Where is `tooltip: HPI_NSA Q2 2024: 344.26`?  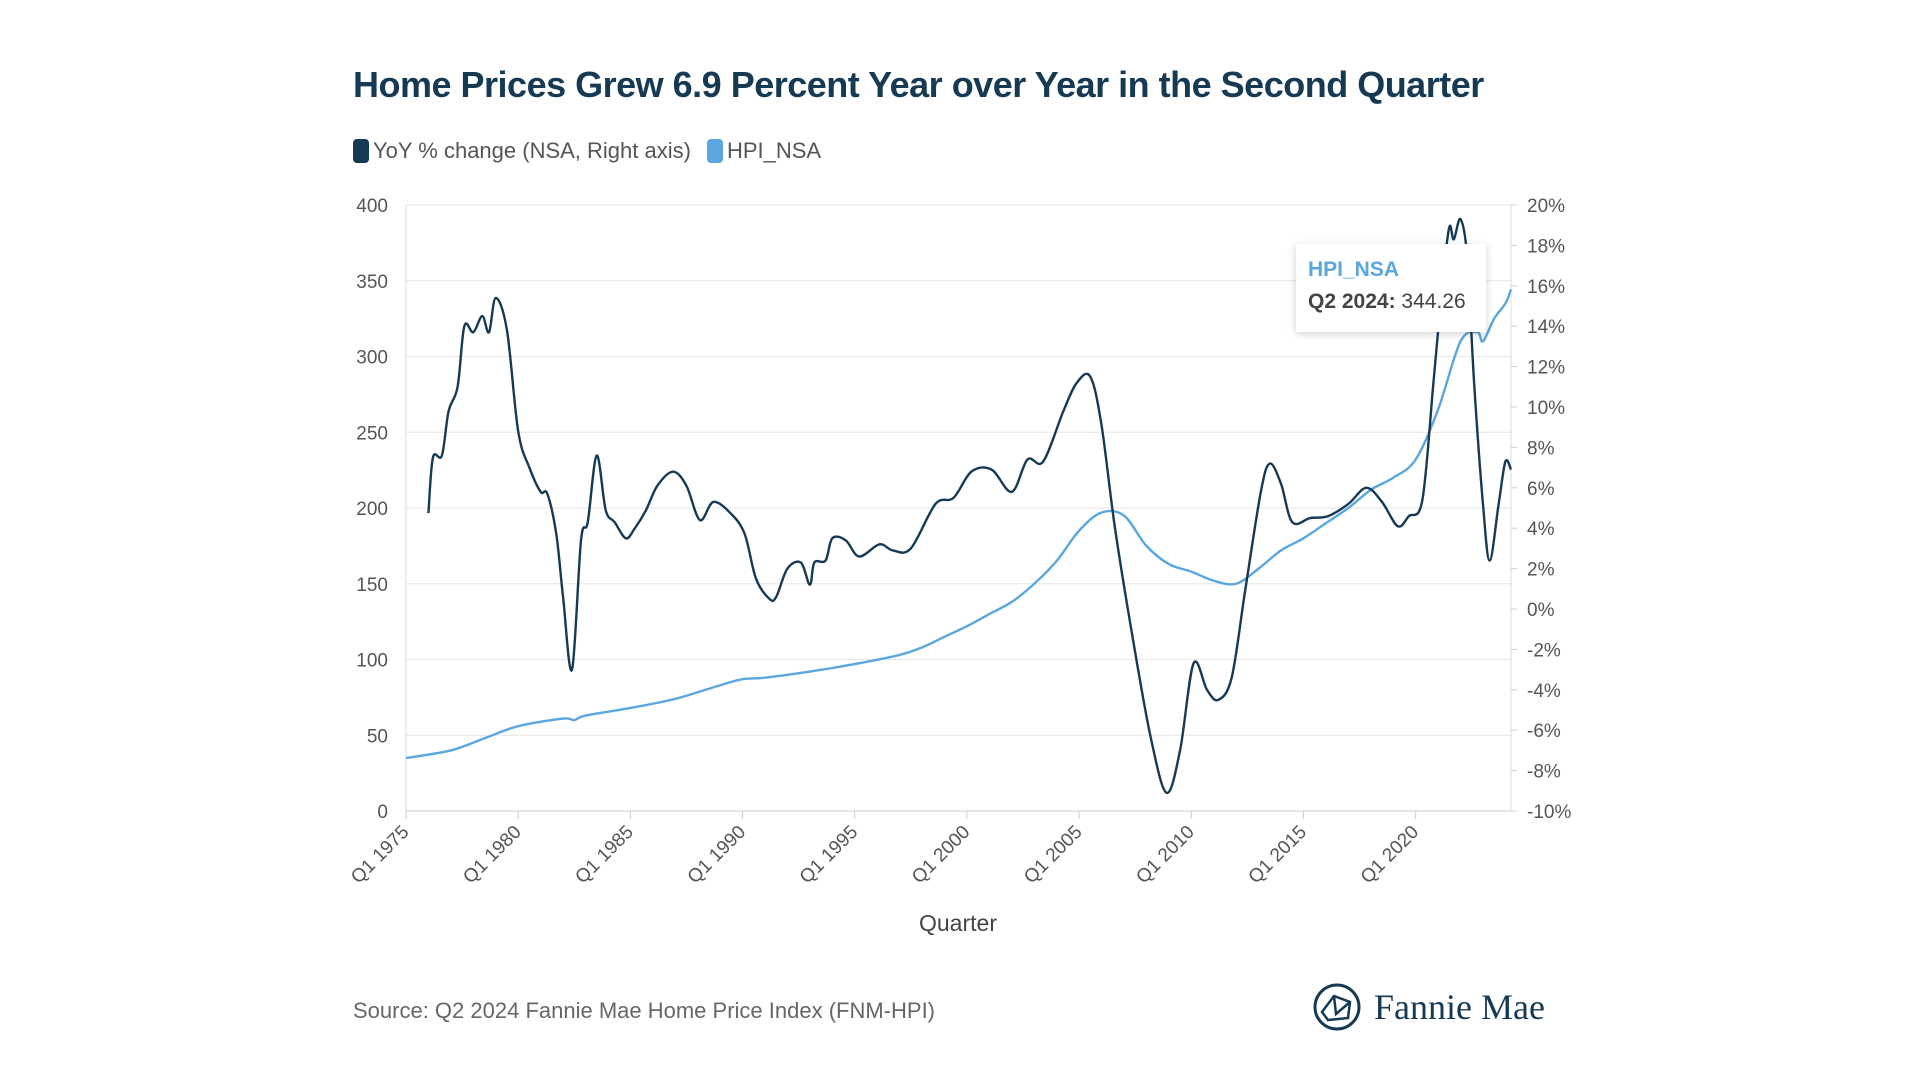 tooltip: HPI_NSA Q2 2024: 344.26 is located at coordinates (1391, 288).